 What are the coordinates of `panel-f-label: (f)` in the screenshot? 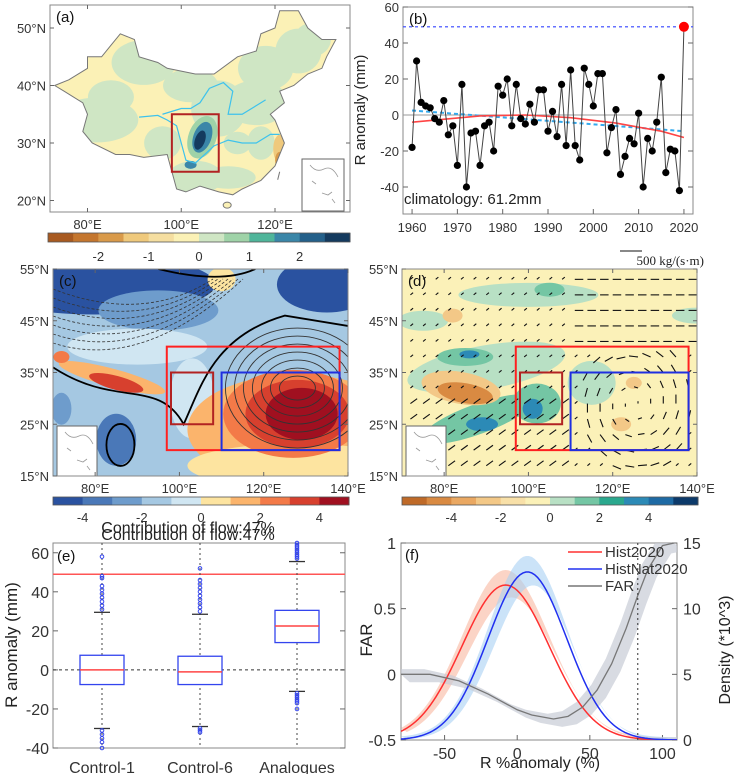 It's located at (412, 555).